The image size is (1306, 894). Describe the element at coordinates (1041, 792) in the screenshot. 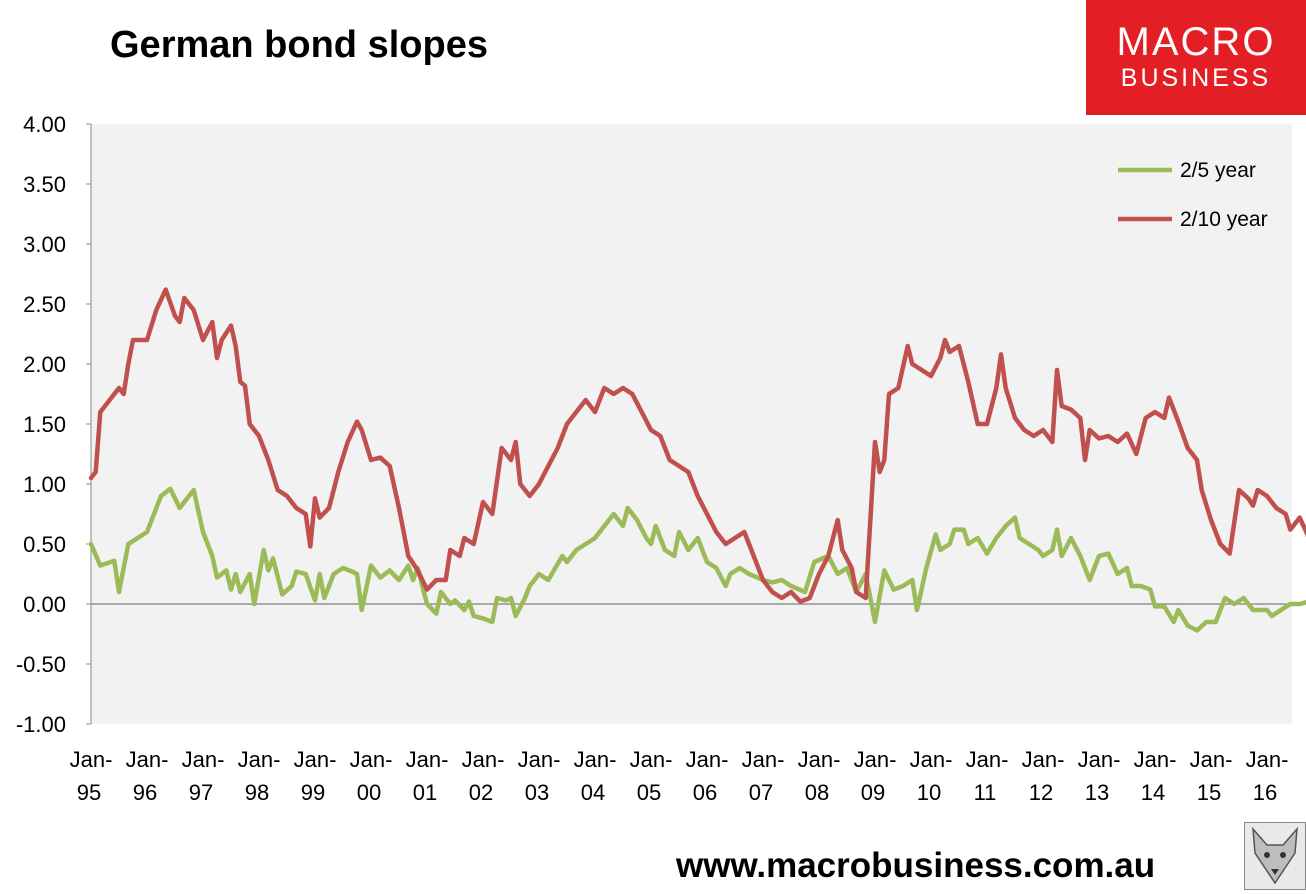

I see `x-tick-label: 12` at that location.